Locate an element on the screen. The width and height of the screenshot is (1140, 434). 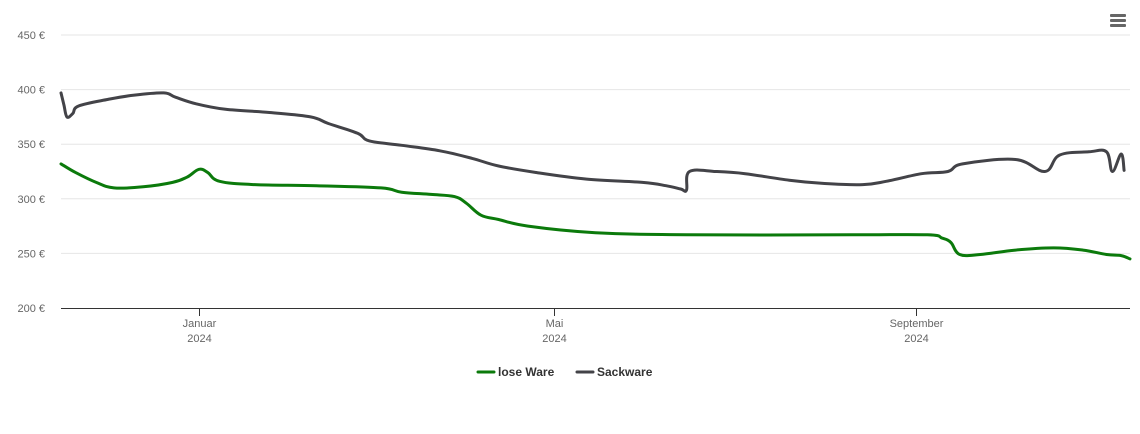
legend-label: lose Ware is located at coordinates (526, 372).